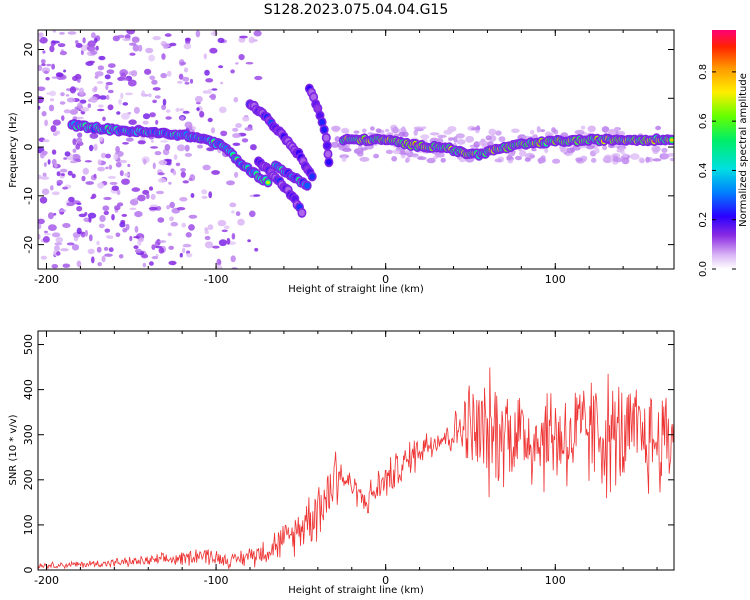  I want to click on snr-x-axis-label: Height of straight line (km), so click(356, 590).